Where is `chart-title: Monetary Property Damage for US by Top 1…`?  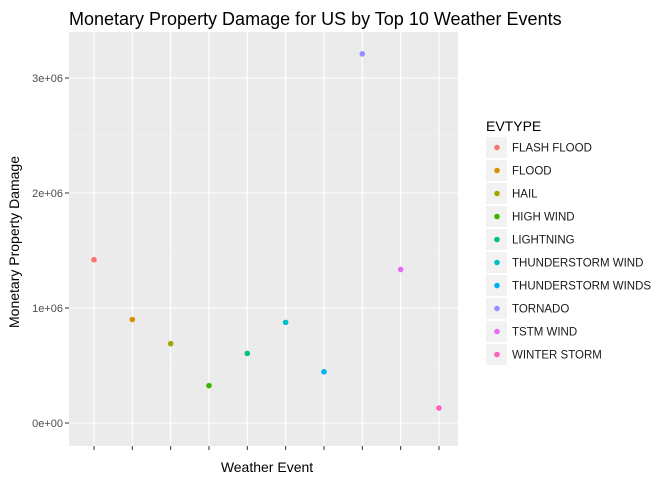
chart-title: Monetary Property Damage for US by Top 1… is located at coordinates (315, 19).